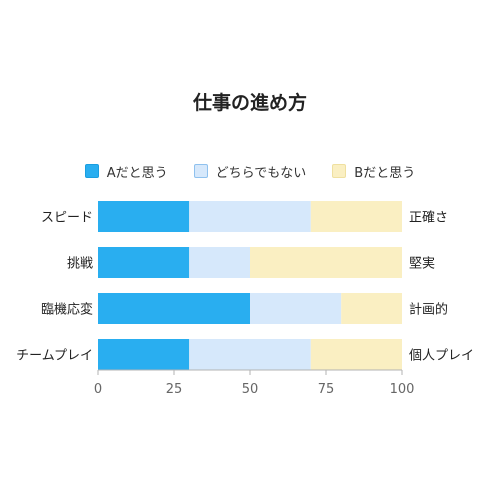 The height and width of the screenshot is (500, 500). Describe the element at coordinates (261, 173) in the screenshot. I see `legend-label-neutral: どちらでもない` at that location.